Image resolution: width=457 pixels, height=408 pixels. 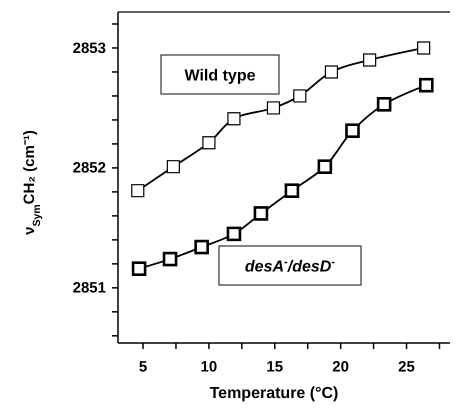 What do you see at coordinates (275, 367) in the screenshot?
I see `x-tick-label: 15` at bounding box center [275, 367].